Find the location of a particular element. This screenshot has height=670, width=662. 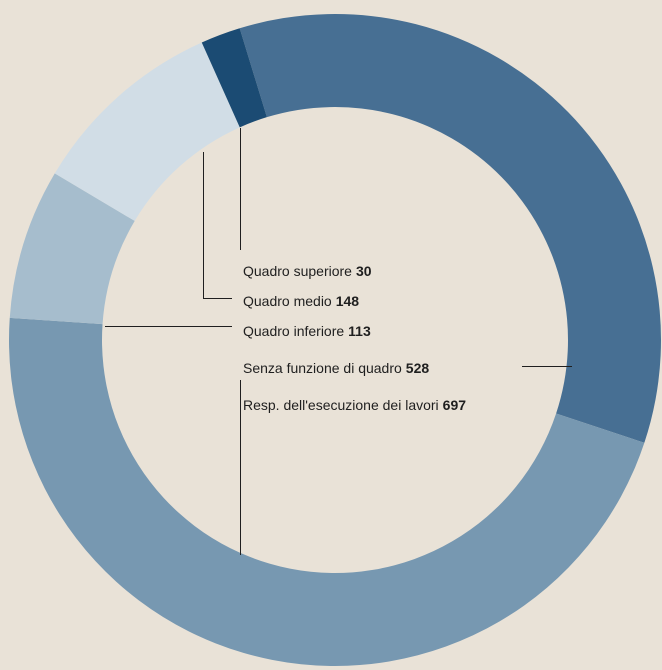

slice-name: Senza funzione di quadro is located at coordinates (322, 368).